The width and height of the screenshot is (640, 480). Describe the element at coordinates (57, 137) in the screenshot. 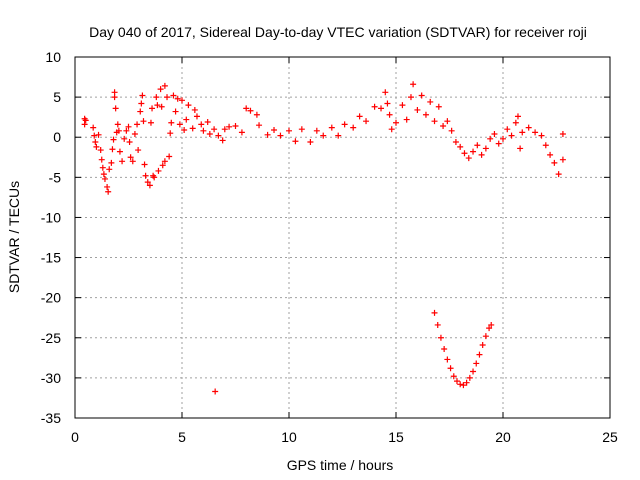

I see `y-tick-label: 0` at that location.